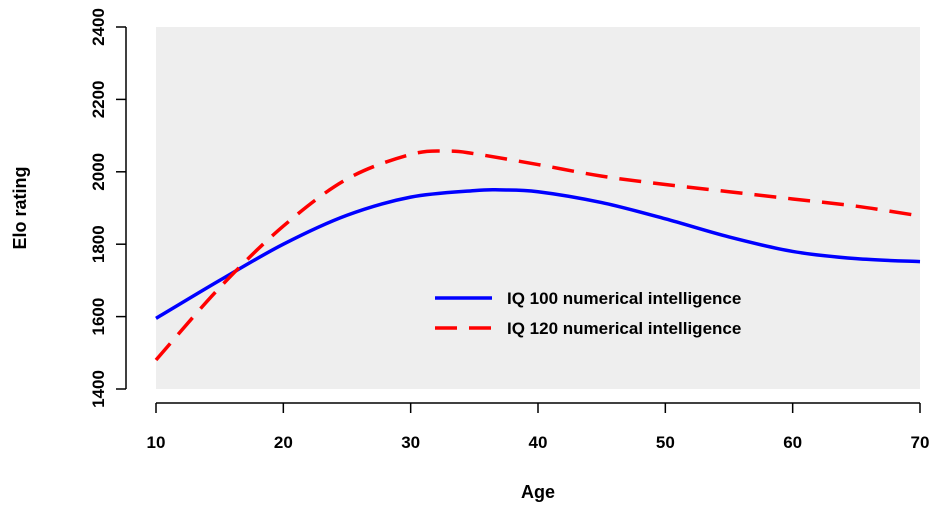 The width and height of the screenshot is (945, 509). What do you see at coordinates (624, 328) in the screenshot?
I see `legend-label-2: IQ 120 numerical intelligence` at bounding box center [624, 328].